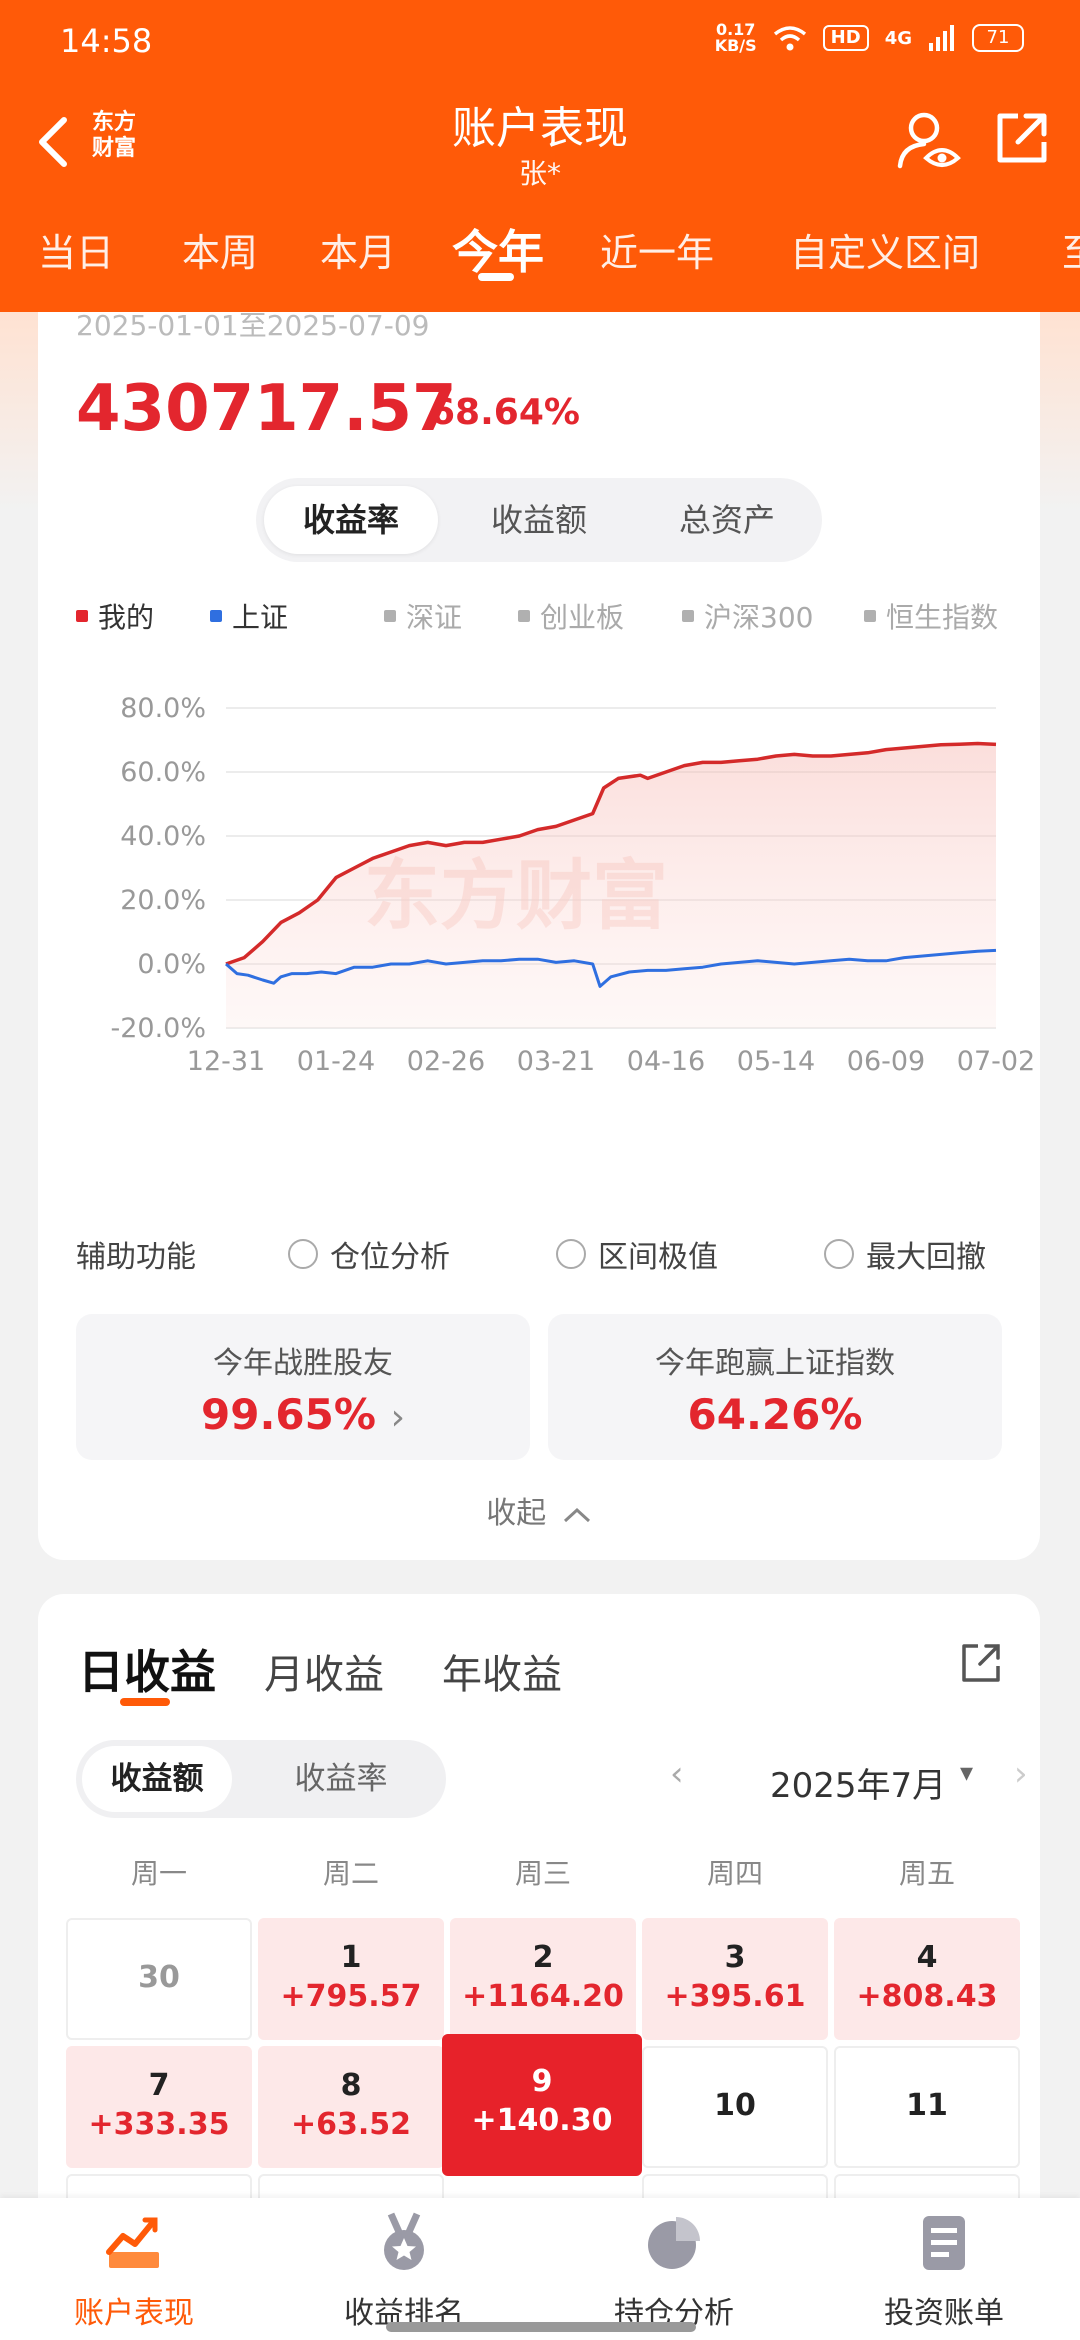 This screenshot has height=2340, width=1080. I want to click on profit-metric-toggle: 收益额 收益率, so click(261, 1779).